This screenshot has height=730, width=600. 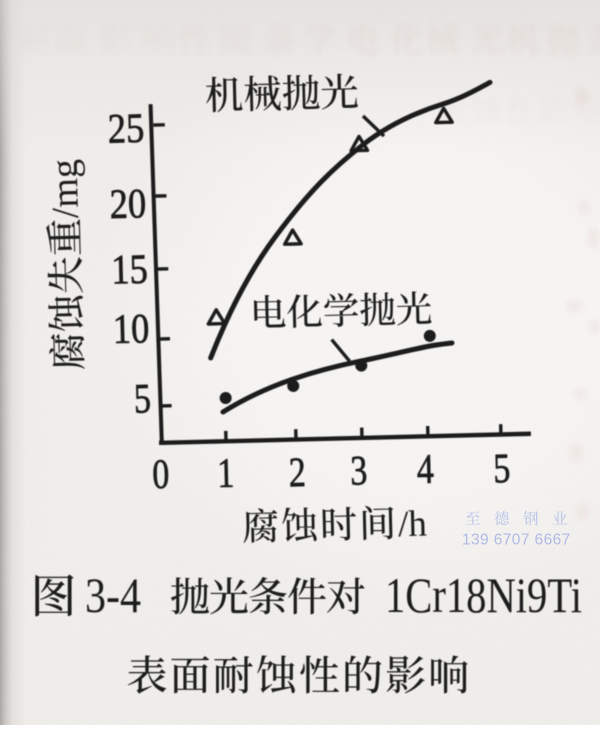 What do you see at coordinates (516, 540) in the screenshot?
I see `svg-text: 139 6707 6667` at bounding box center [516, 540].